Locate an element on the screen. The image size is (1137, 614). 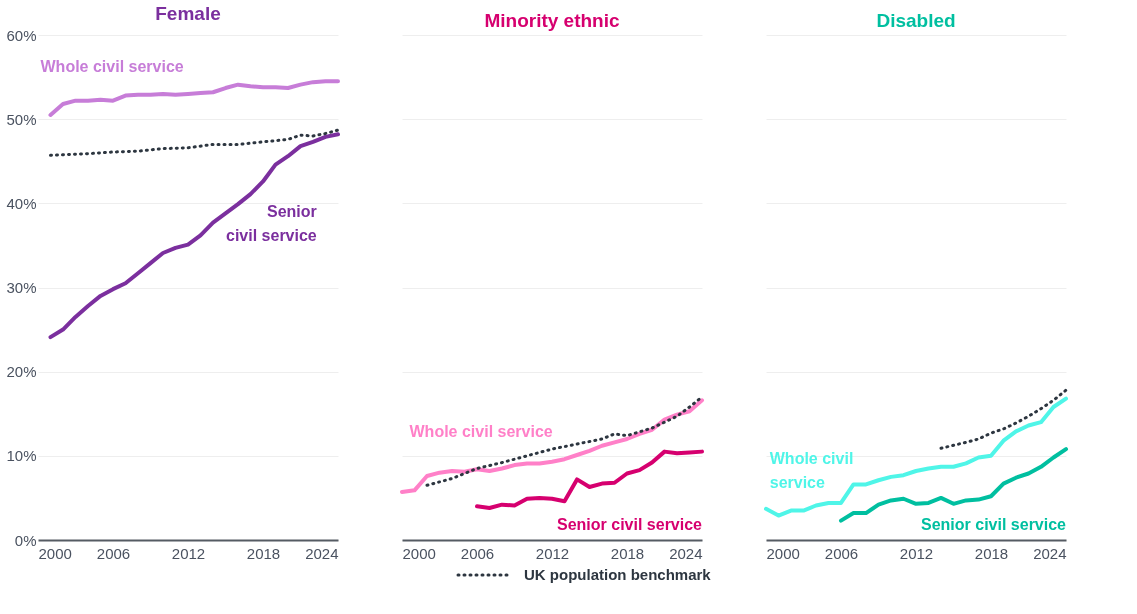
chart-title: Female is located at coordinates (188, 13).